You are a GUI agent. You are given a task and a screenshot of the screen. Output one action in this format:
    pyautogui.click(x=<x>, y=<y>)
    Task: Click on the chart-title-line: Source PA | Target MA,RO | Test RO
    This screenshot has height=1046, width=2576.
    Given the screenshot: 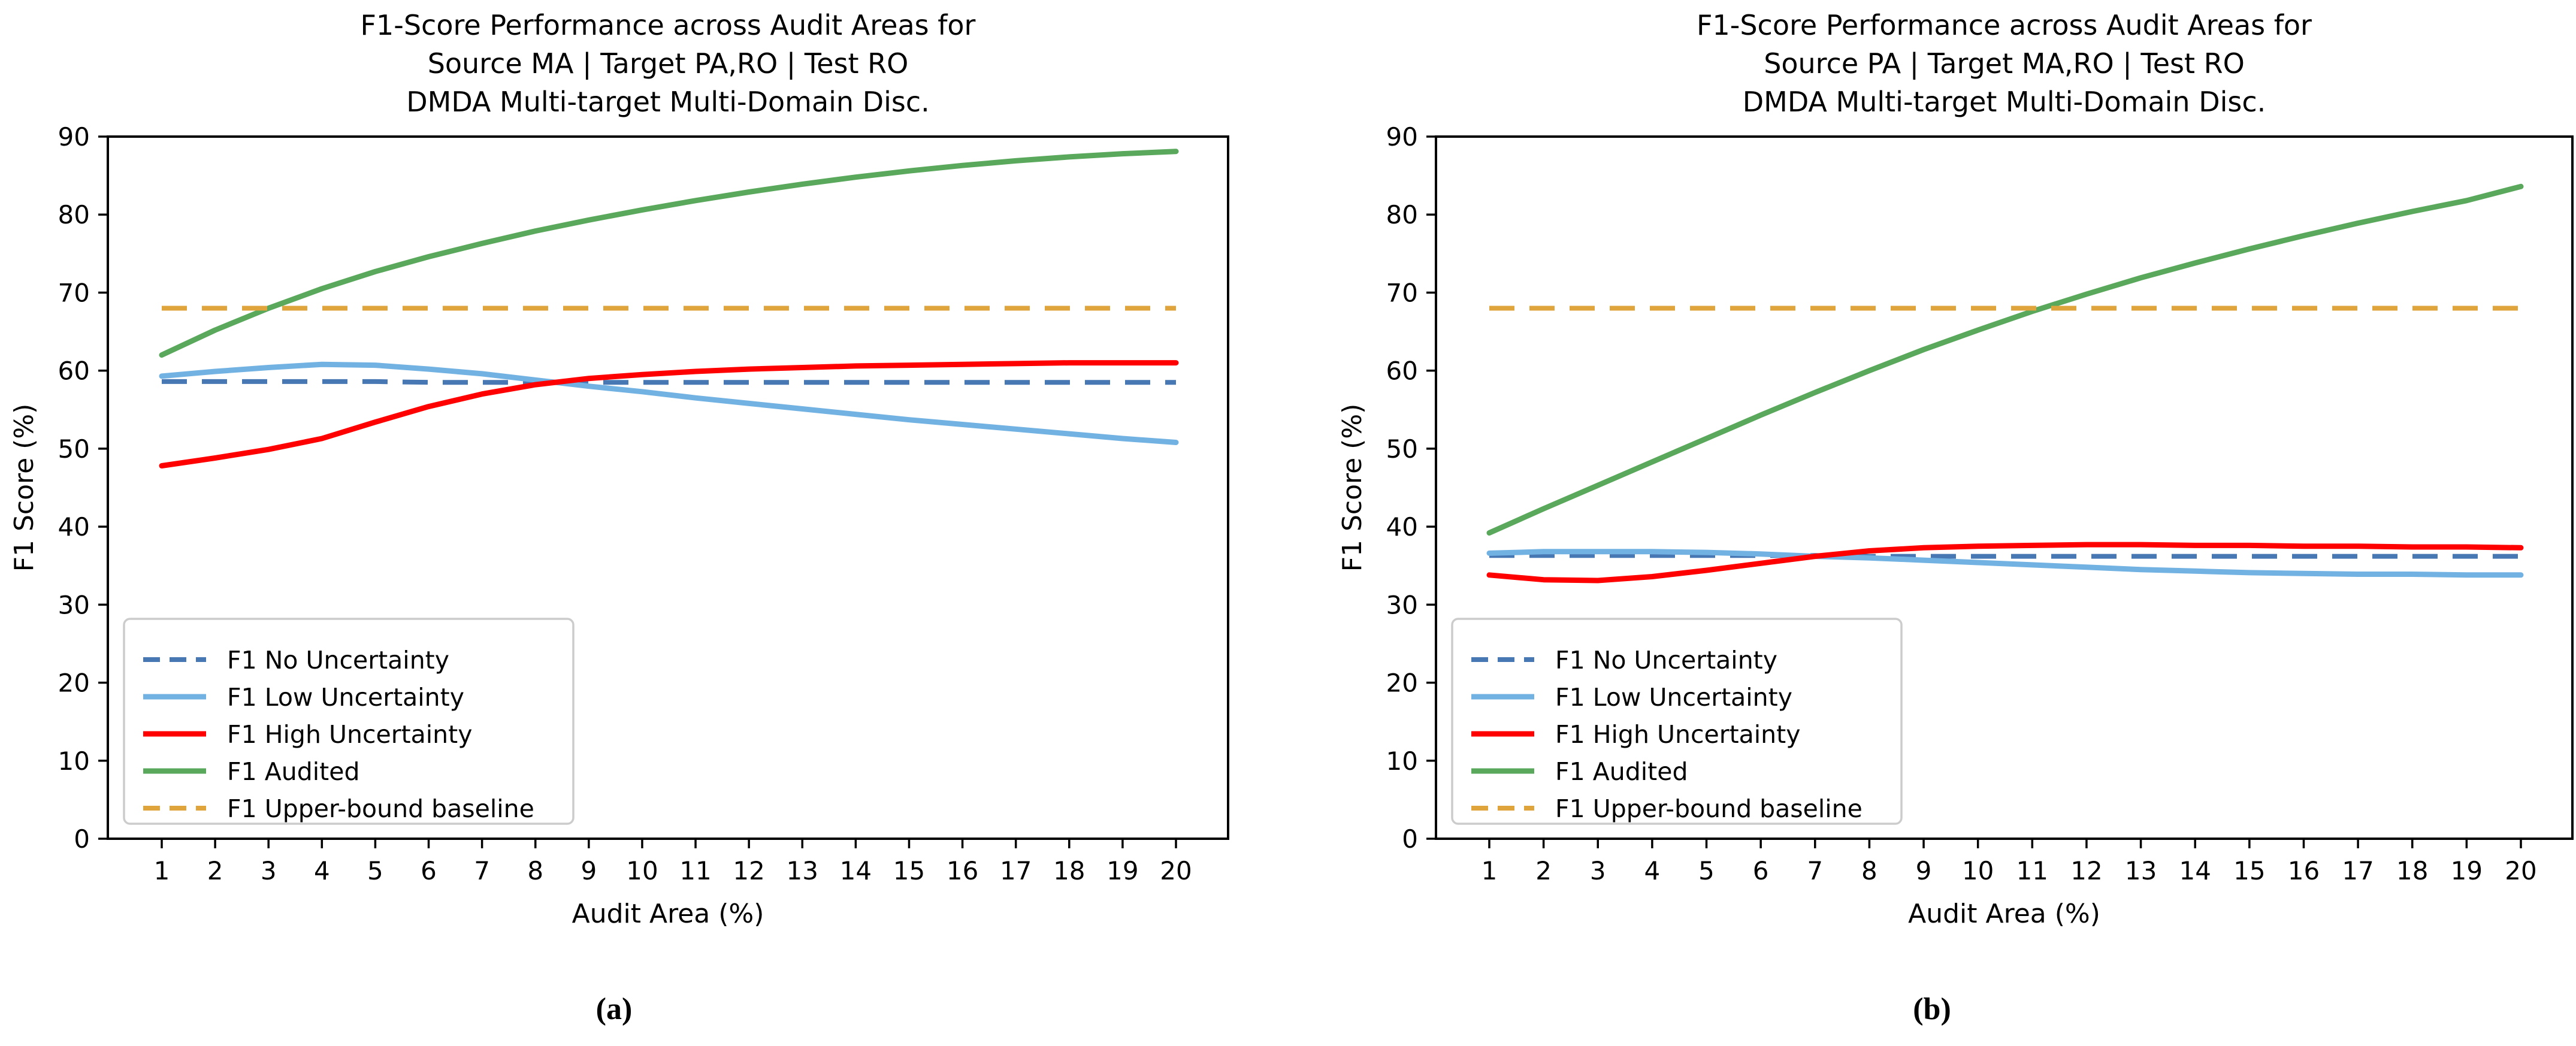 What is the action you would take?
    pyautogui.click(x=2004, y=63)
    